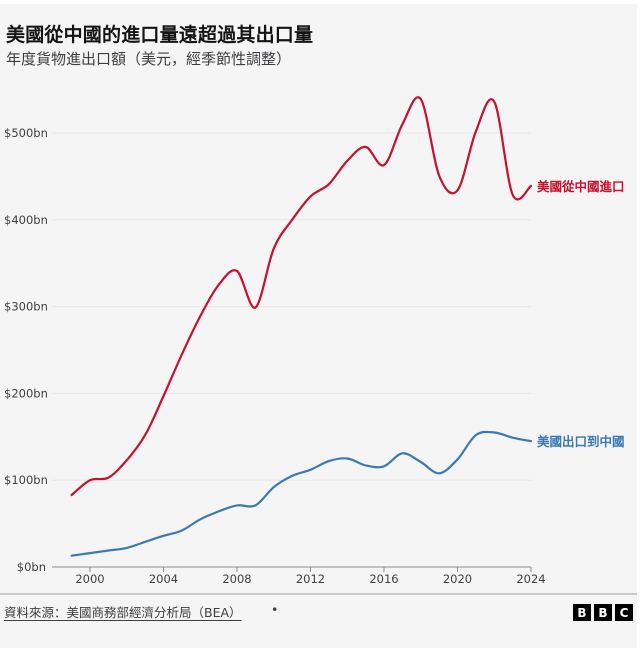 Image resolution: width=640 pixels, height=648 pixels. I want to click on y-tick-label: $300bn, so click(26, 307).